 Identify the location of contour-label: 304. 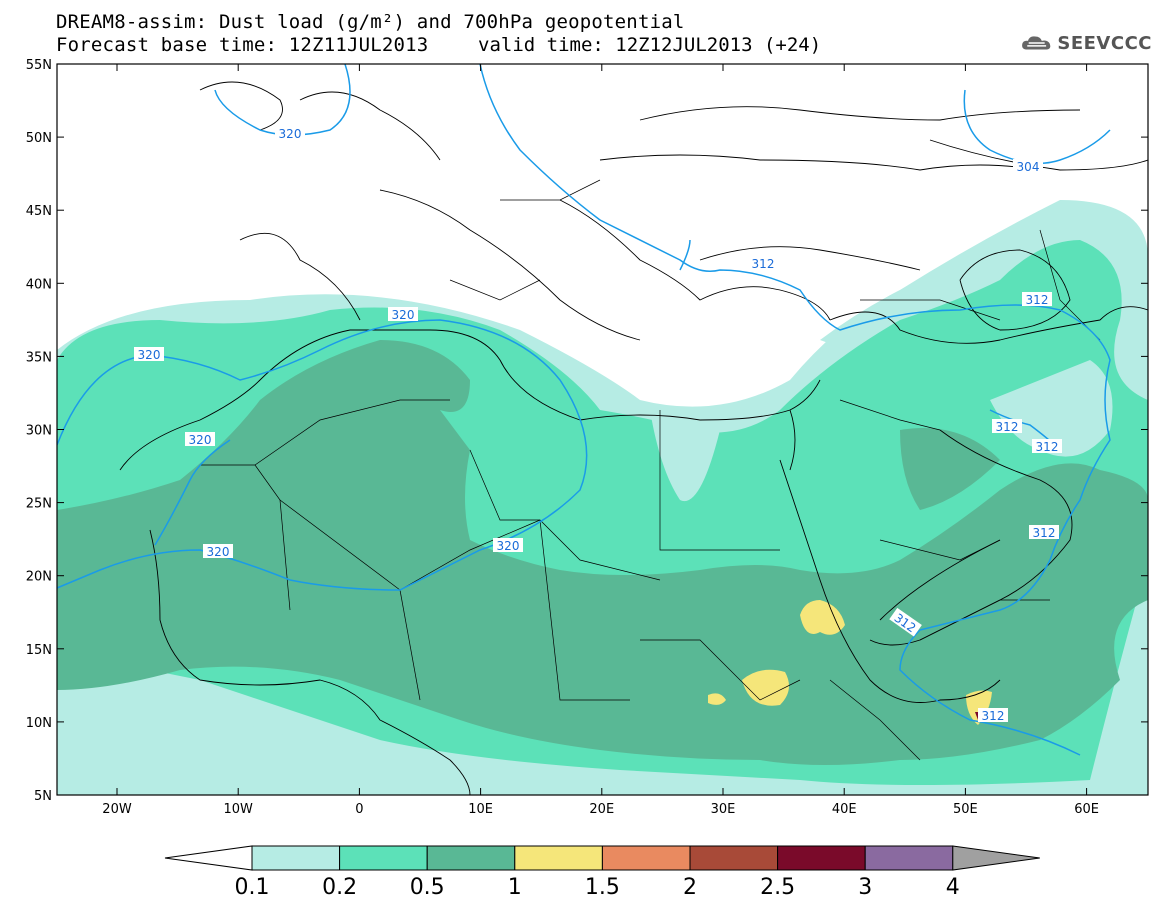
(1028, 166).